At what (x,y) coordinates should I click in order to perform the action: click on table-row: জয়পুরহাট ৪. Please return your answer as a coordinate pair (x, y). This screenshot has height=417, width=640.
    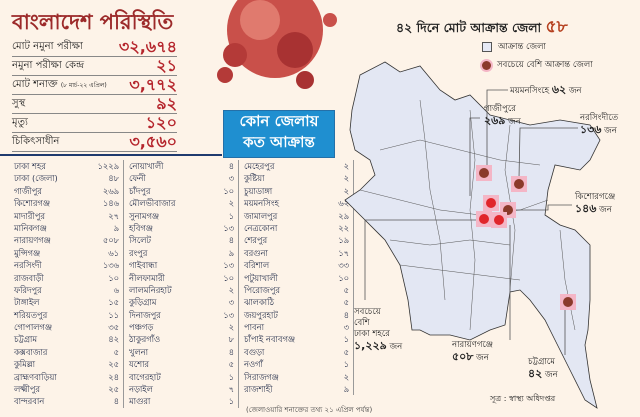
    Looking at the image, I should click on (296, 315).